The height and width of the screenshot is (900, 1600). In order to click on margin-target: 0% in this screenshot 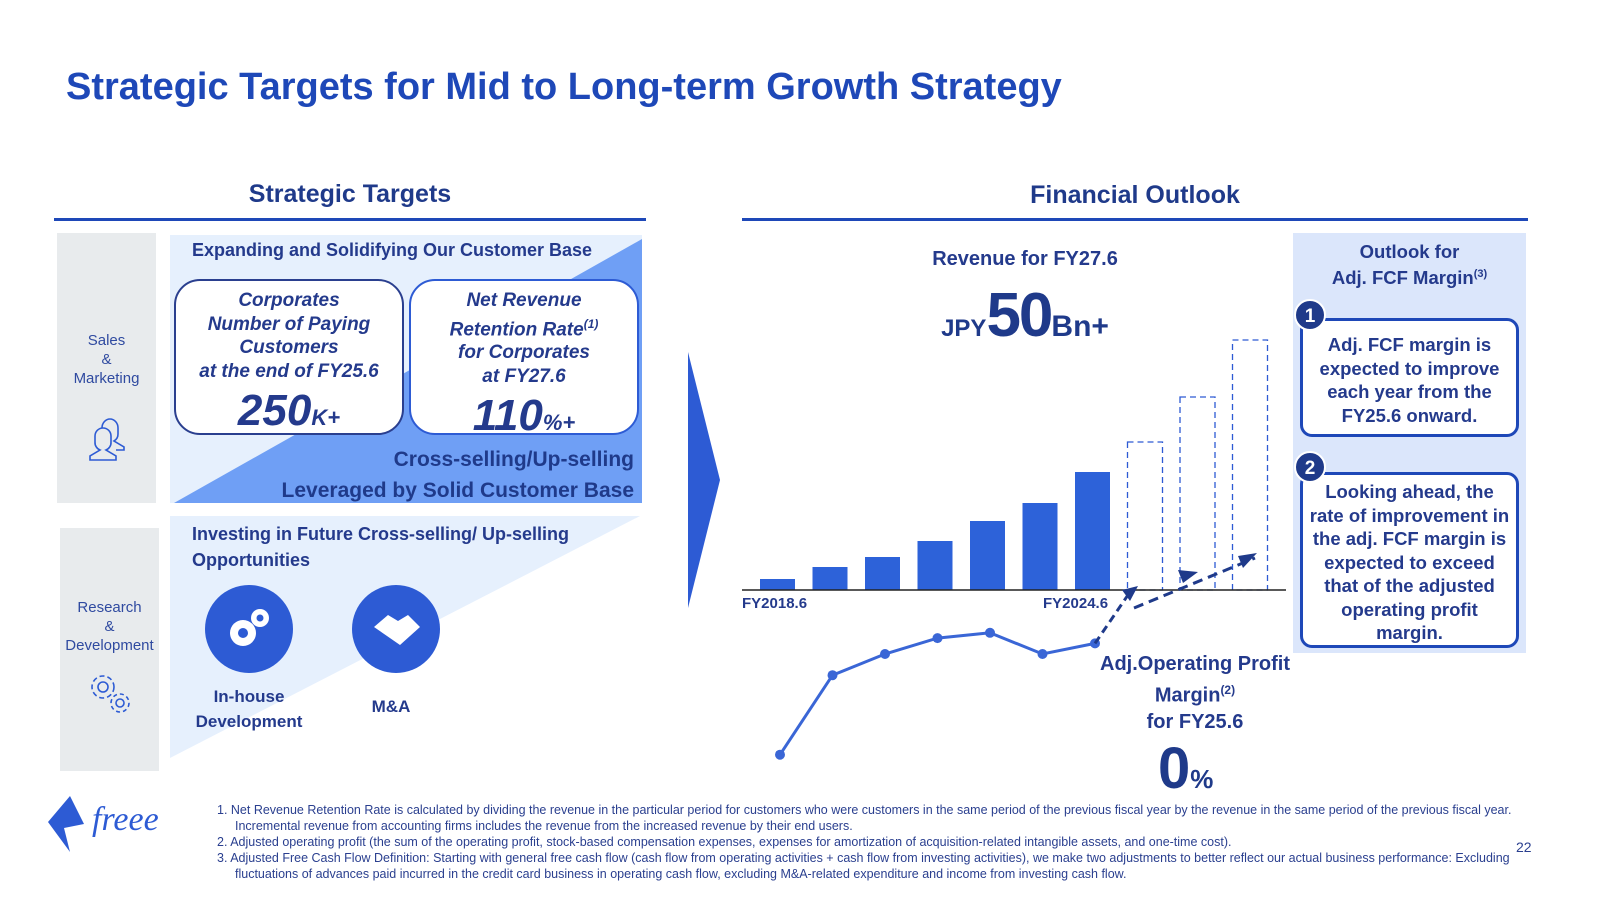, I will do `click(1185, 768)`.